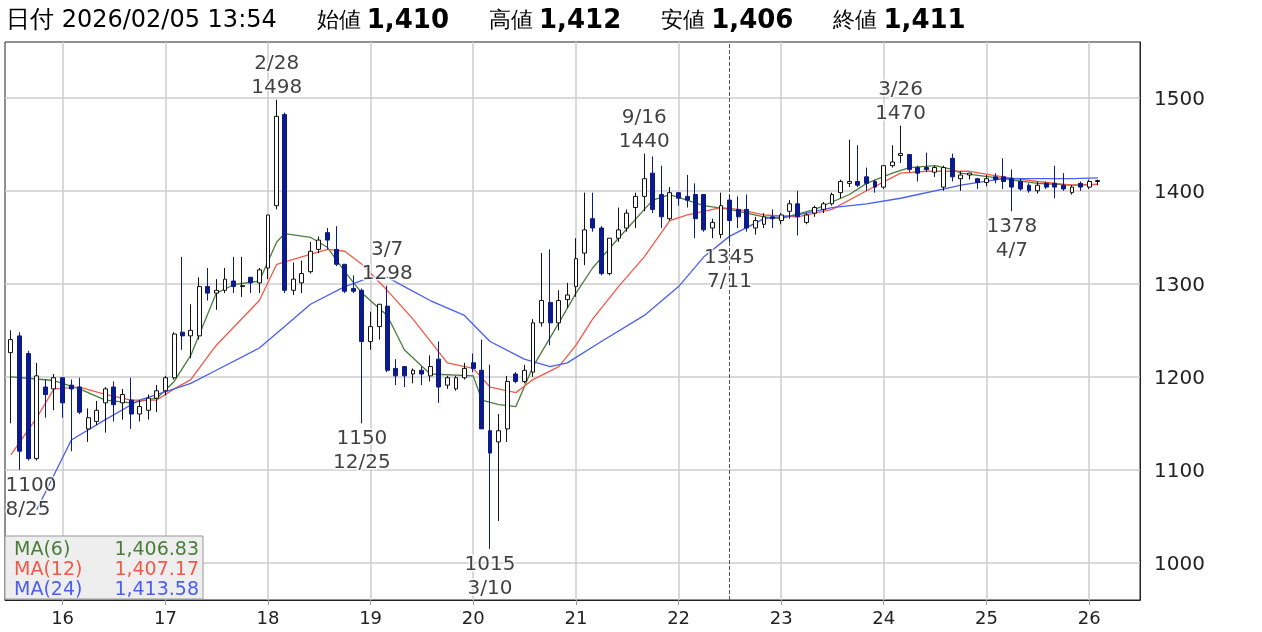 The height and width of the screenshot is (632, 1262). Describe the element at coordinates (63, 617) in the screenshot. I see `x-tick-label: 16` at that location.